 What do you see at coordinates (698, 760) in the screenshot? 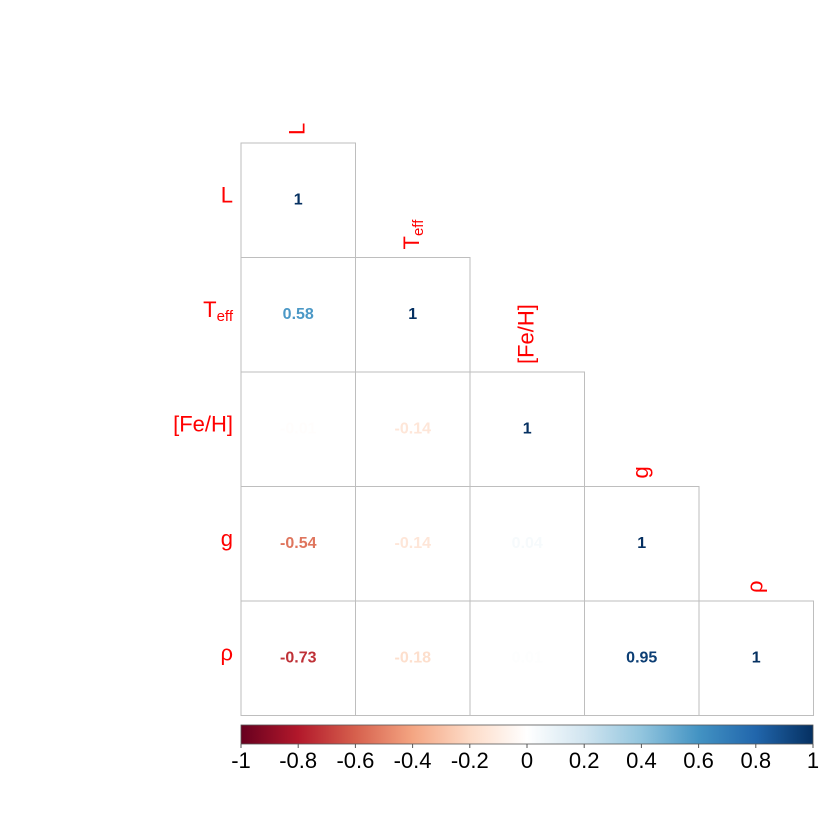
I see `colorbar-tick-label: 0.6` at bounding box center [698, 760].